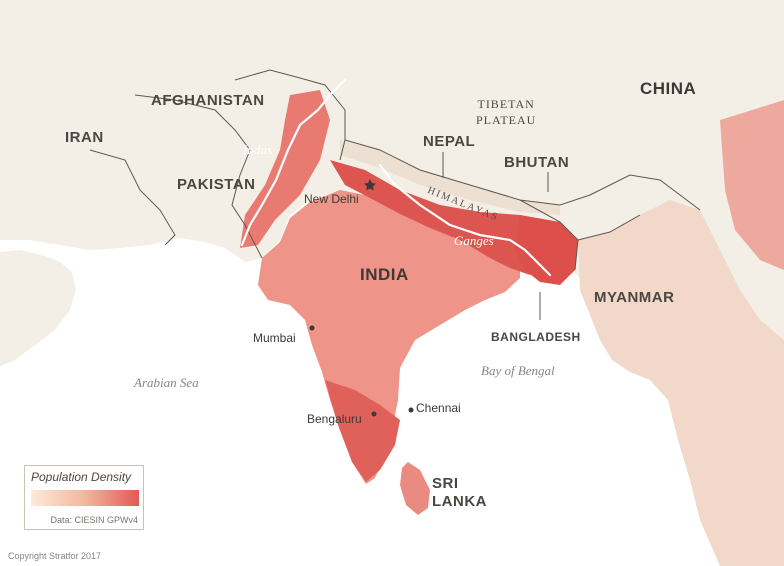 The width and height of the screenshot is (784, 566). Describe the element at coordinates (384, 274) in the screenshot. I see `label-india: INDIA` at that location.